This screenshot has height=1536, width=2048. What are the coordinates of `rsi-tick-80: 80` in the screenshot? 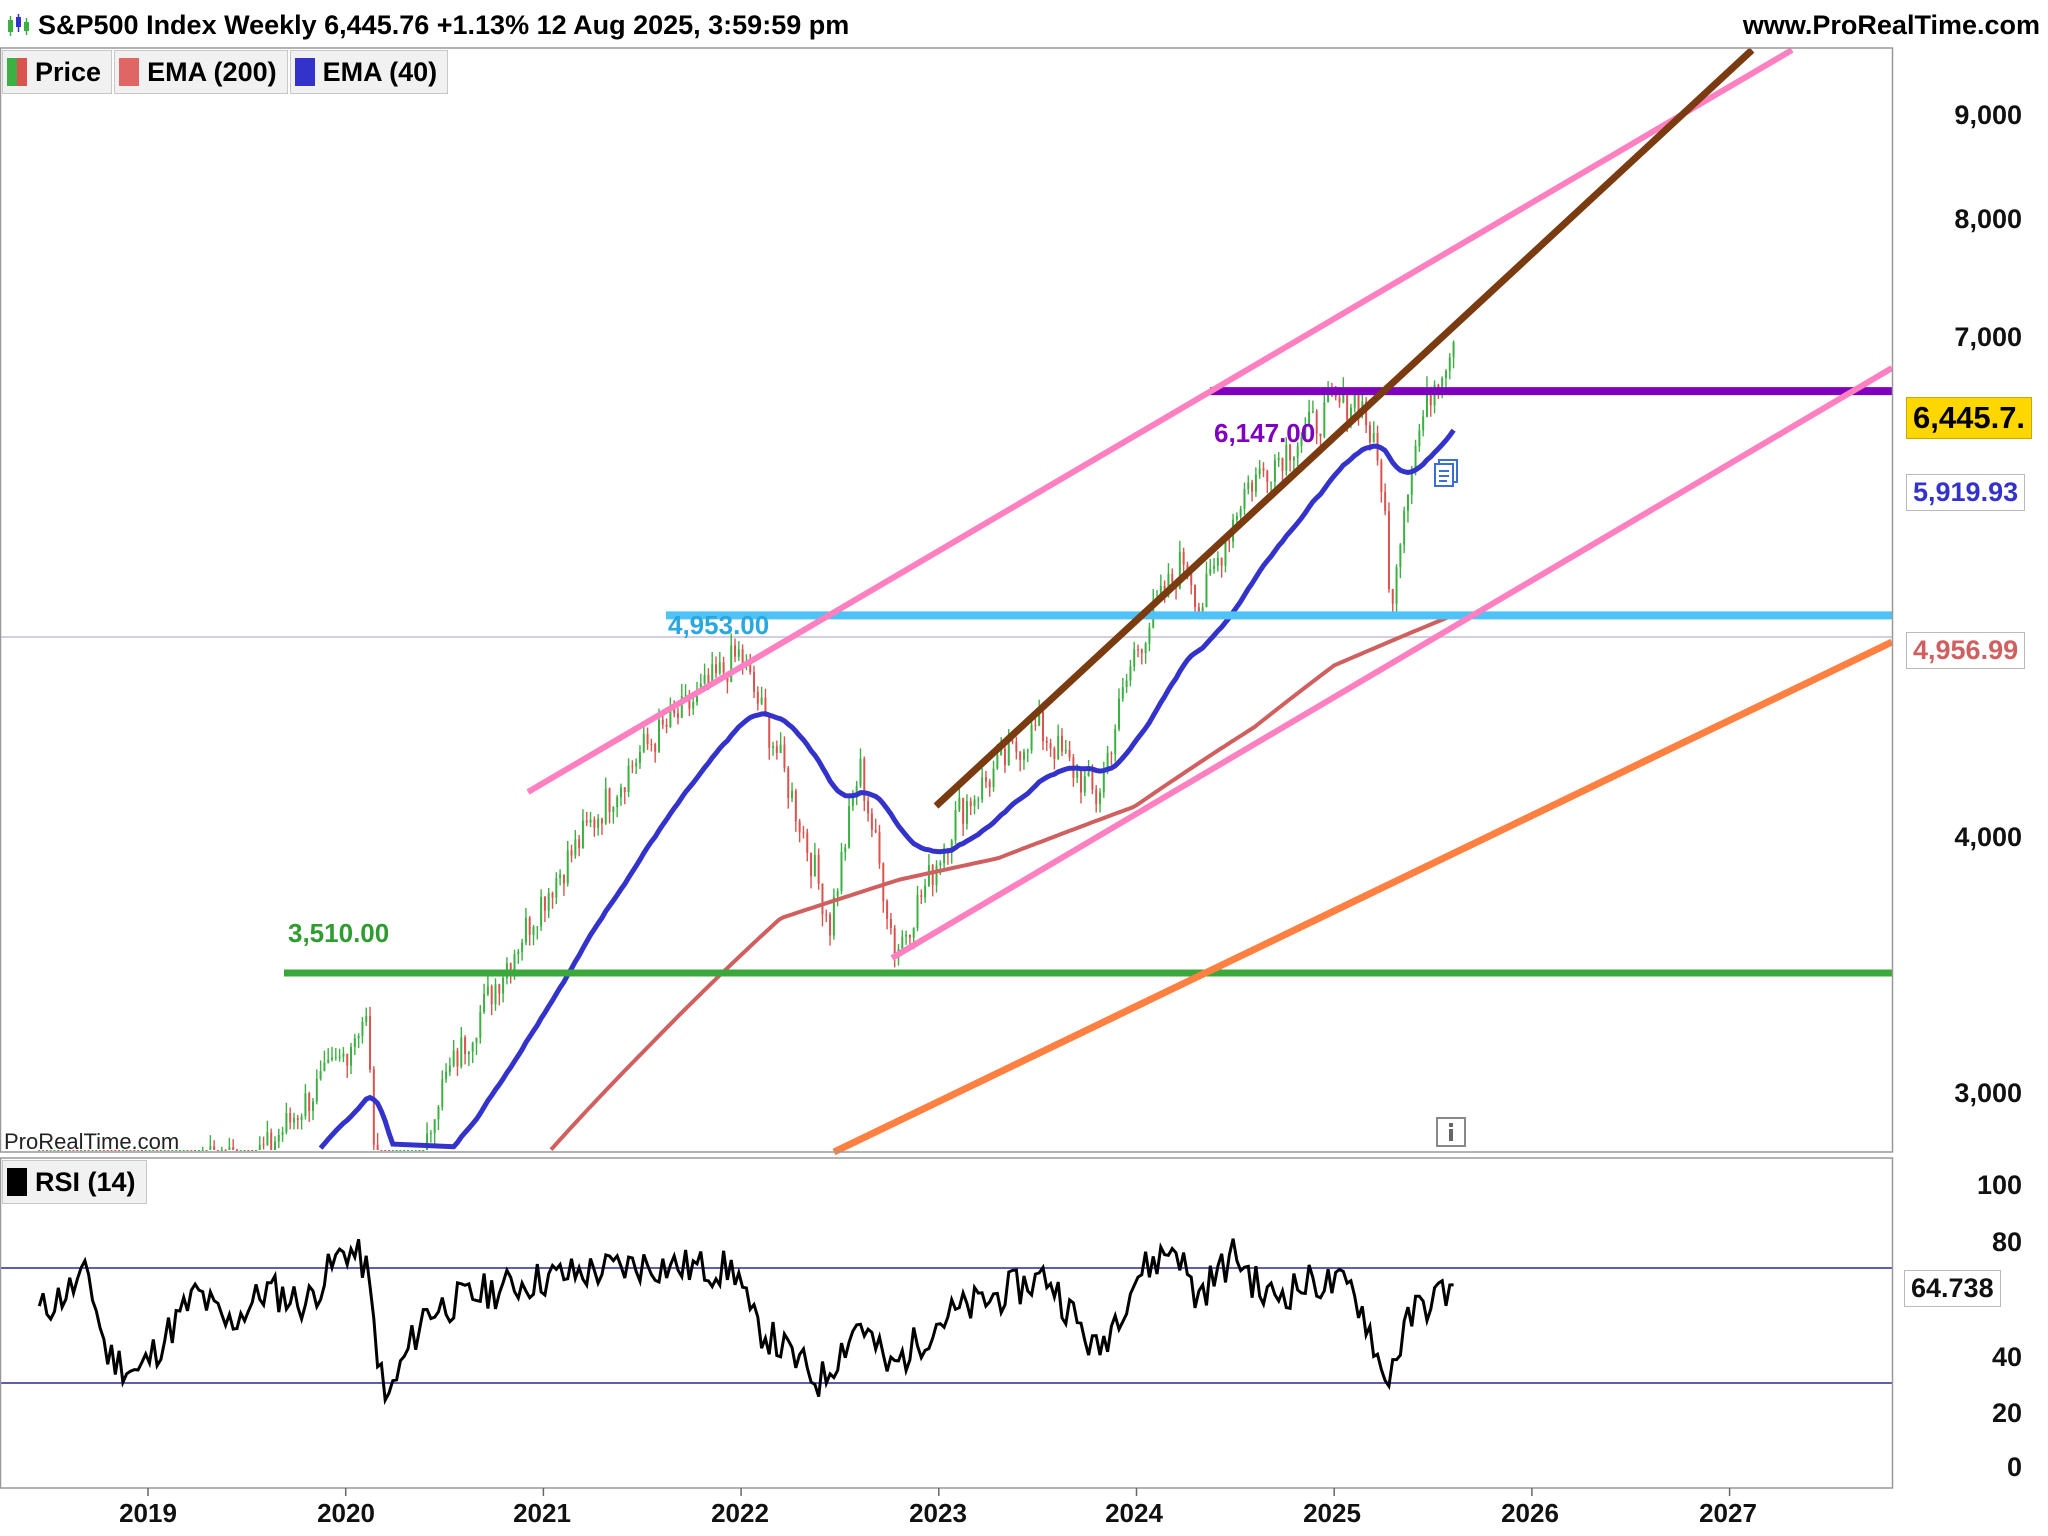 It's located at (2006, 1242).